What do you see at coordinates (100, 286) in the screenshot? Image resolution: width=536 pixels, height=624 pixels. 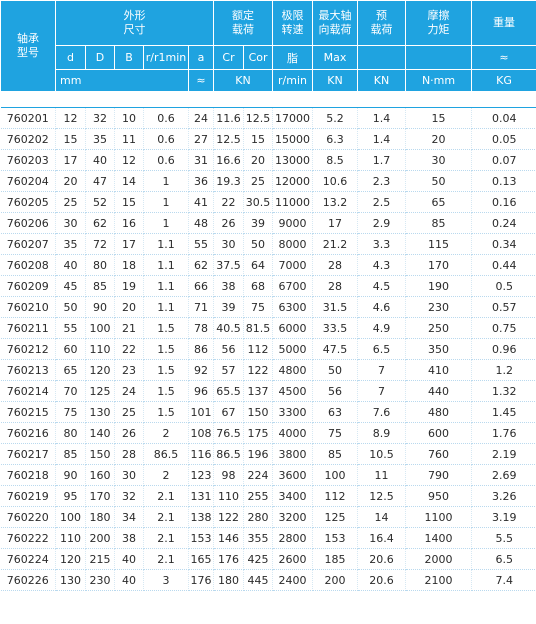 I see `table-cell: 85` at bounding box center [100, 286].